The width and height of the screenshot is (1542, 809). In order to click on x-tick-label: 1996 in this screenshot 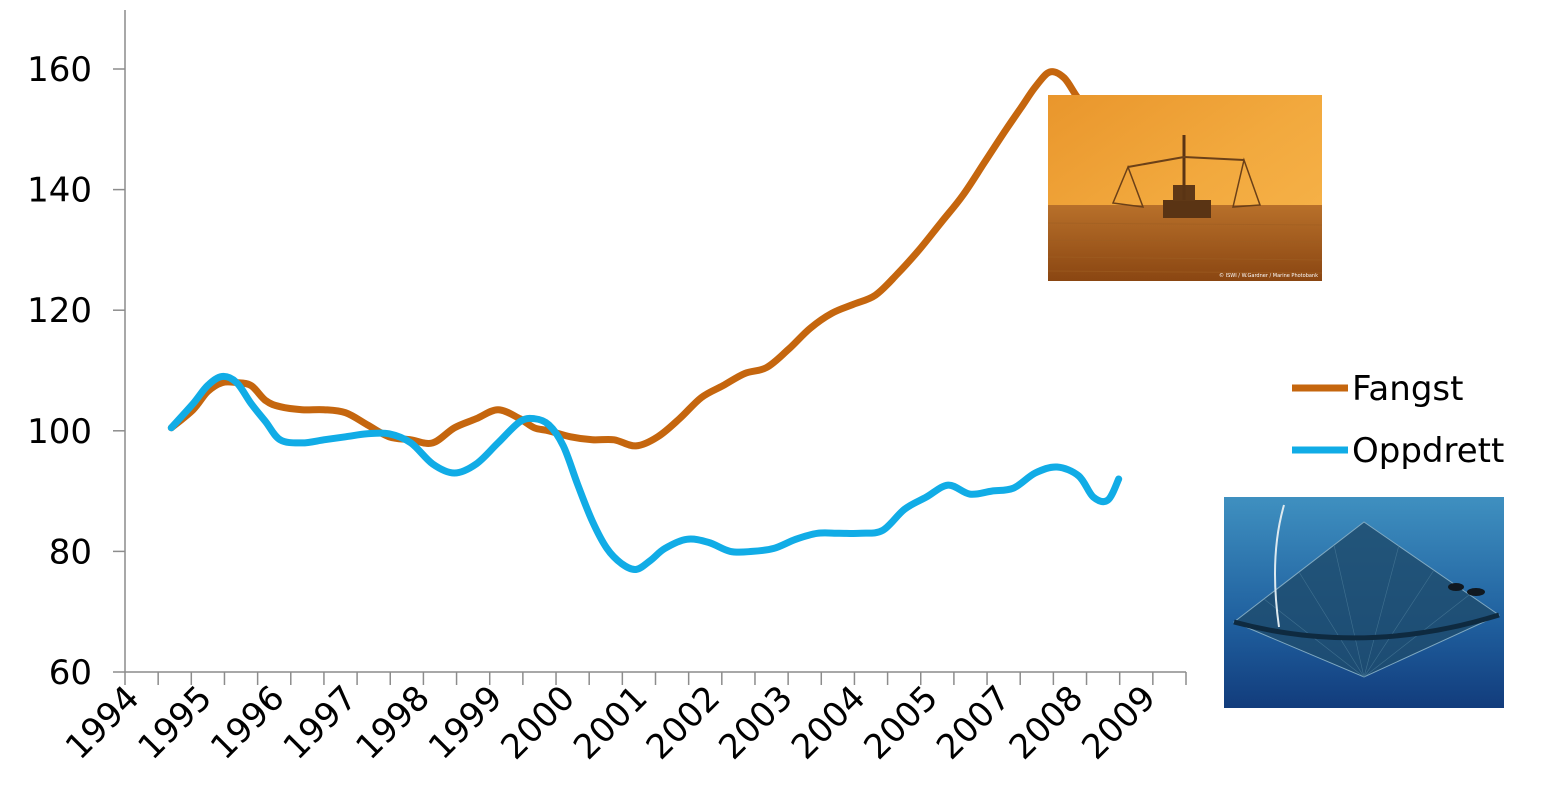, I will do `click(247, 722)`.